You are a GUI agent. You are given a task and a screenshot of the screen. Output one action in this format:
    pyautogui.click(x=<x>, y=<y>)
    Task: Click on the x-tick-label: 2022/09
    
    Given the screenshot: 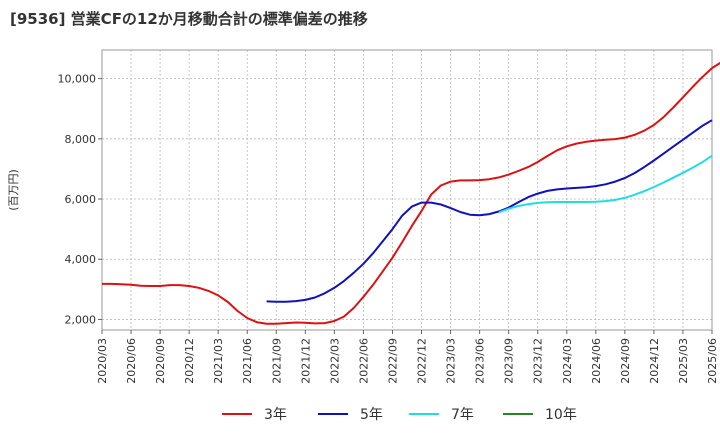 What is the action you would take?
    pyautogui.click(x=392, y=361)
    